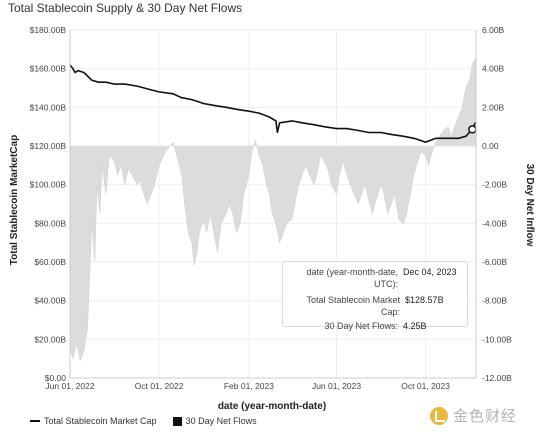  I want to click on tooltip-date-label: date (year-month-date, UTC):, so click(352, 278).